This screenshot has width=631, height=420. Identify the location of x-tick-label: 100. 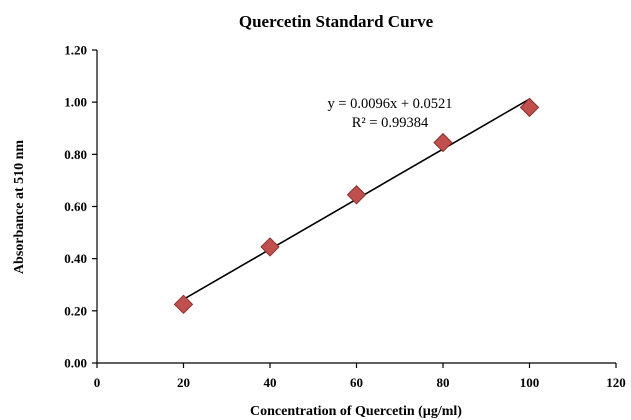
(530, 382).